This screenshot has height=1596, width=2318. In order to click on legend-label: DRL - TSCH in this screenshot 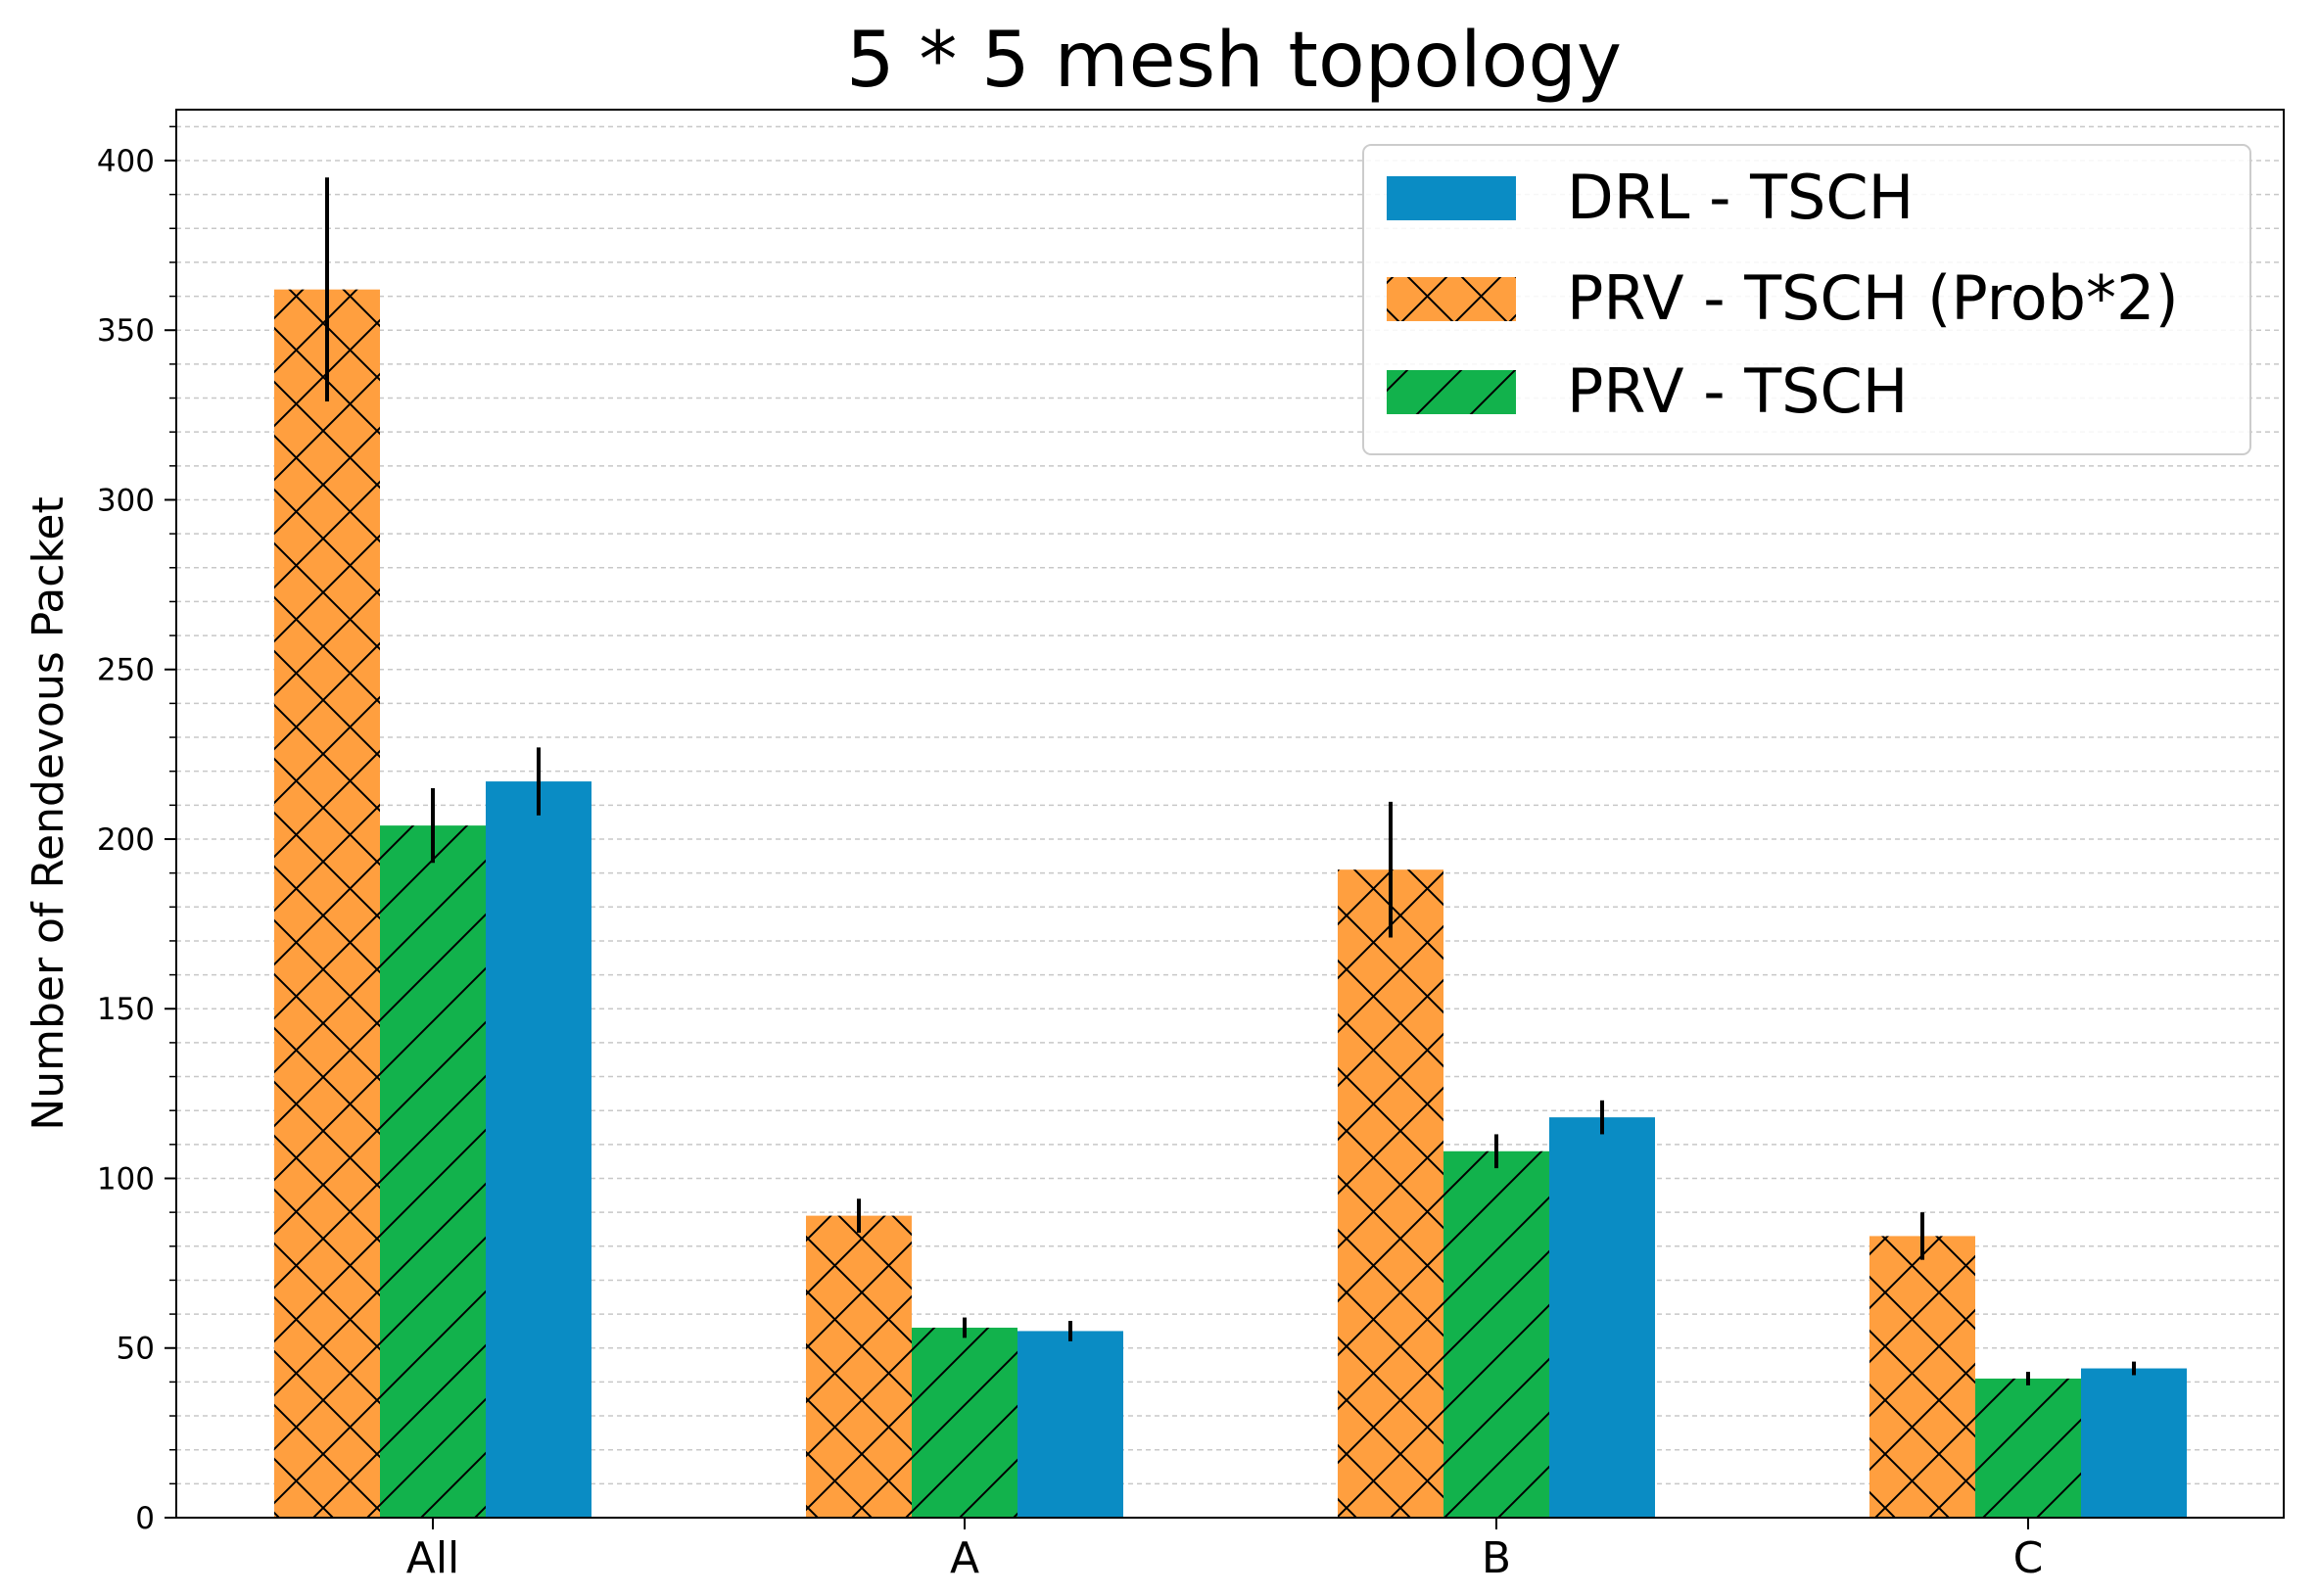, I will do `click(1740, 197)`.